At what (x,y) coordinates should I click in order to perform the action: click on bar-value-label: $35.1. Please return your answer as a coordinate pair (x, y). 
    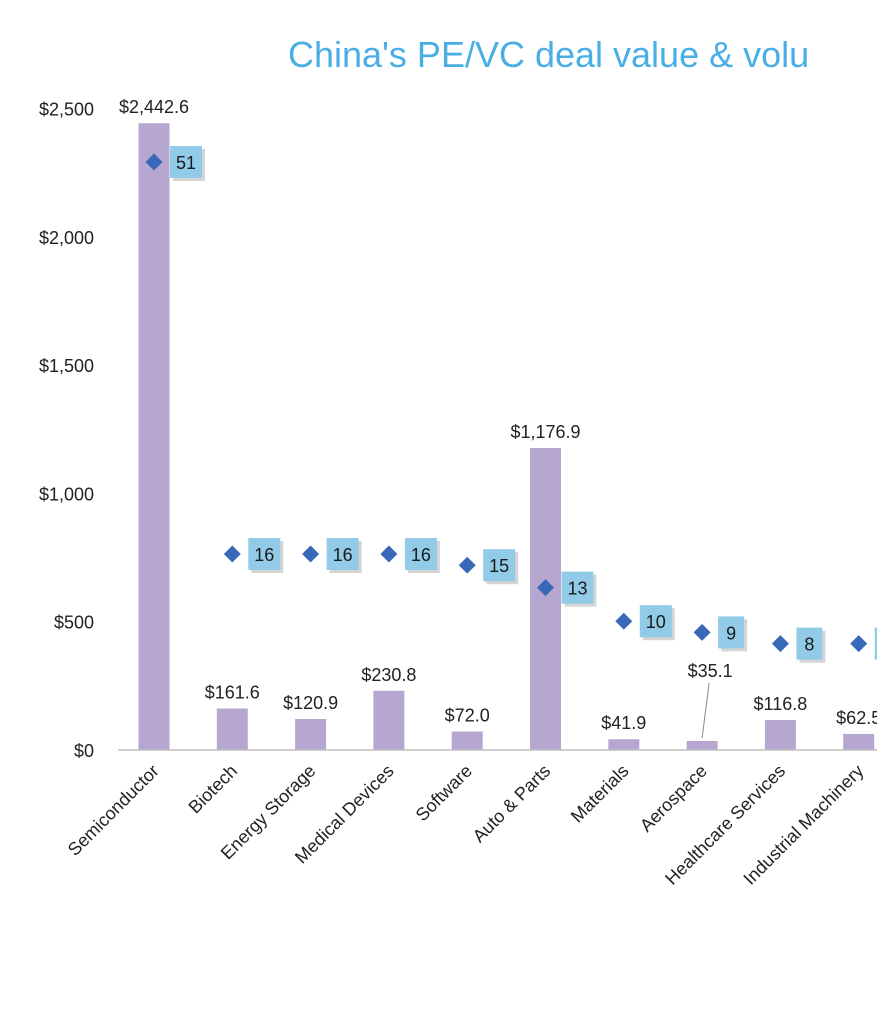
    Looking at the image, I should click on (710, 671).